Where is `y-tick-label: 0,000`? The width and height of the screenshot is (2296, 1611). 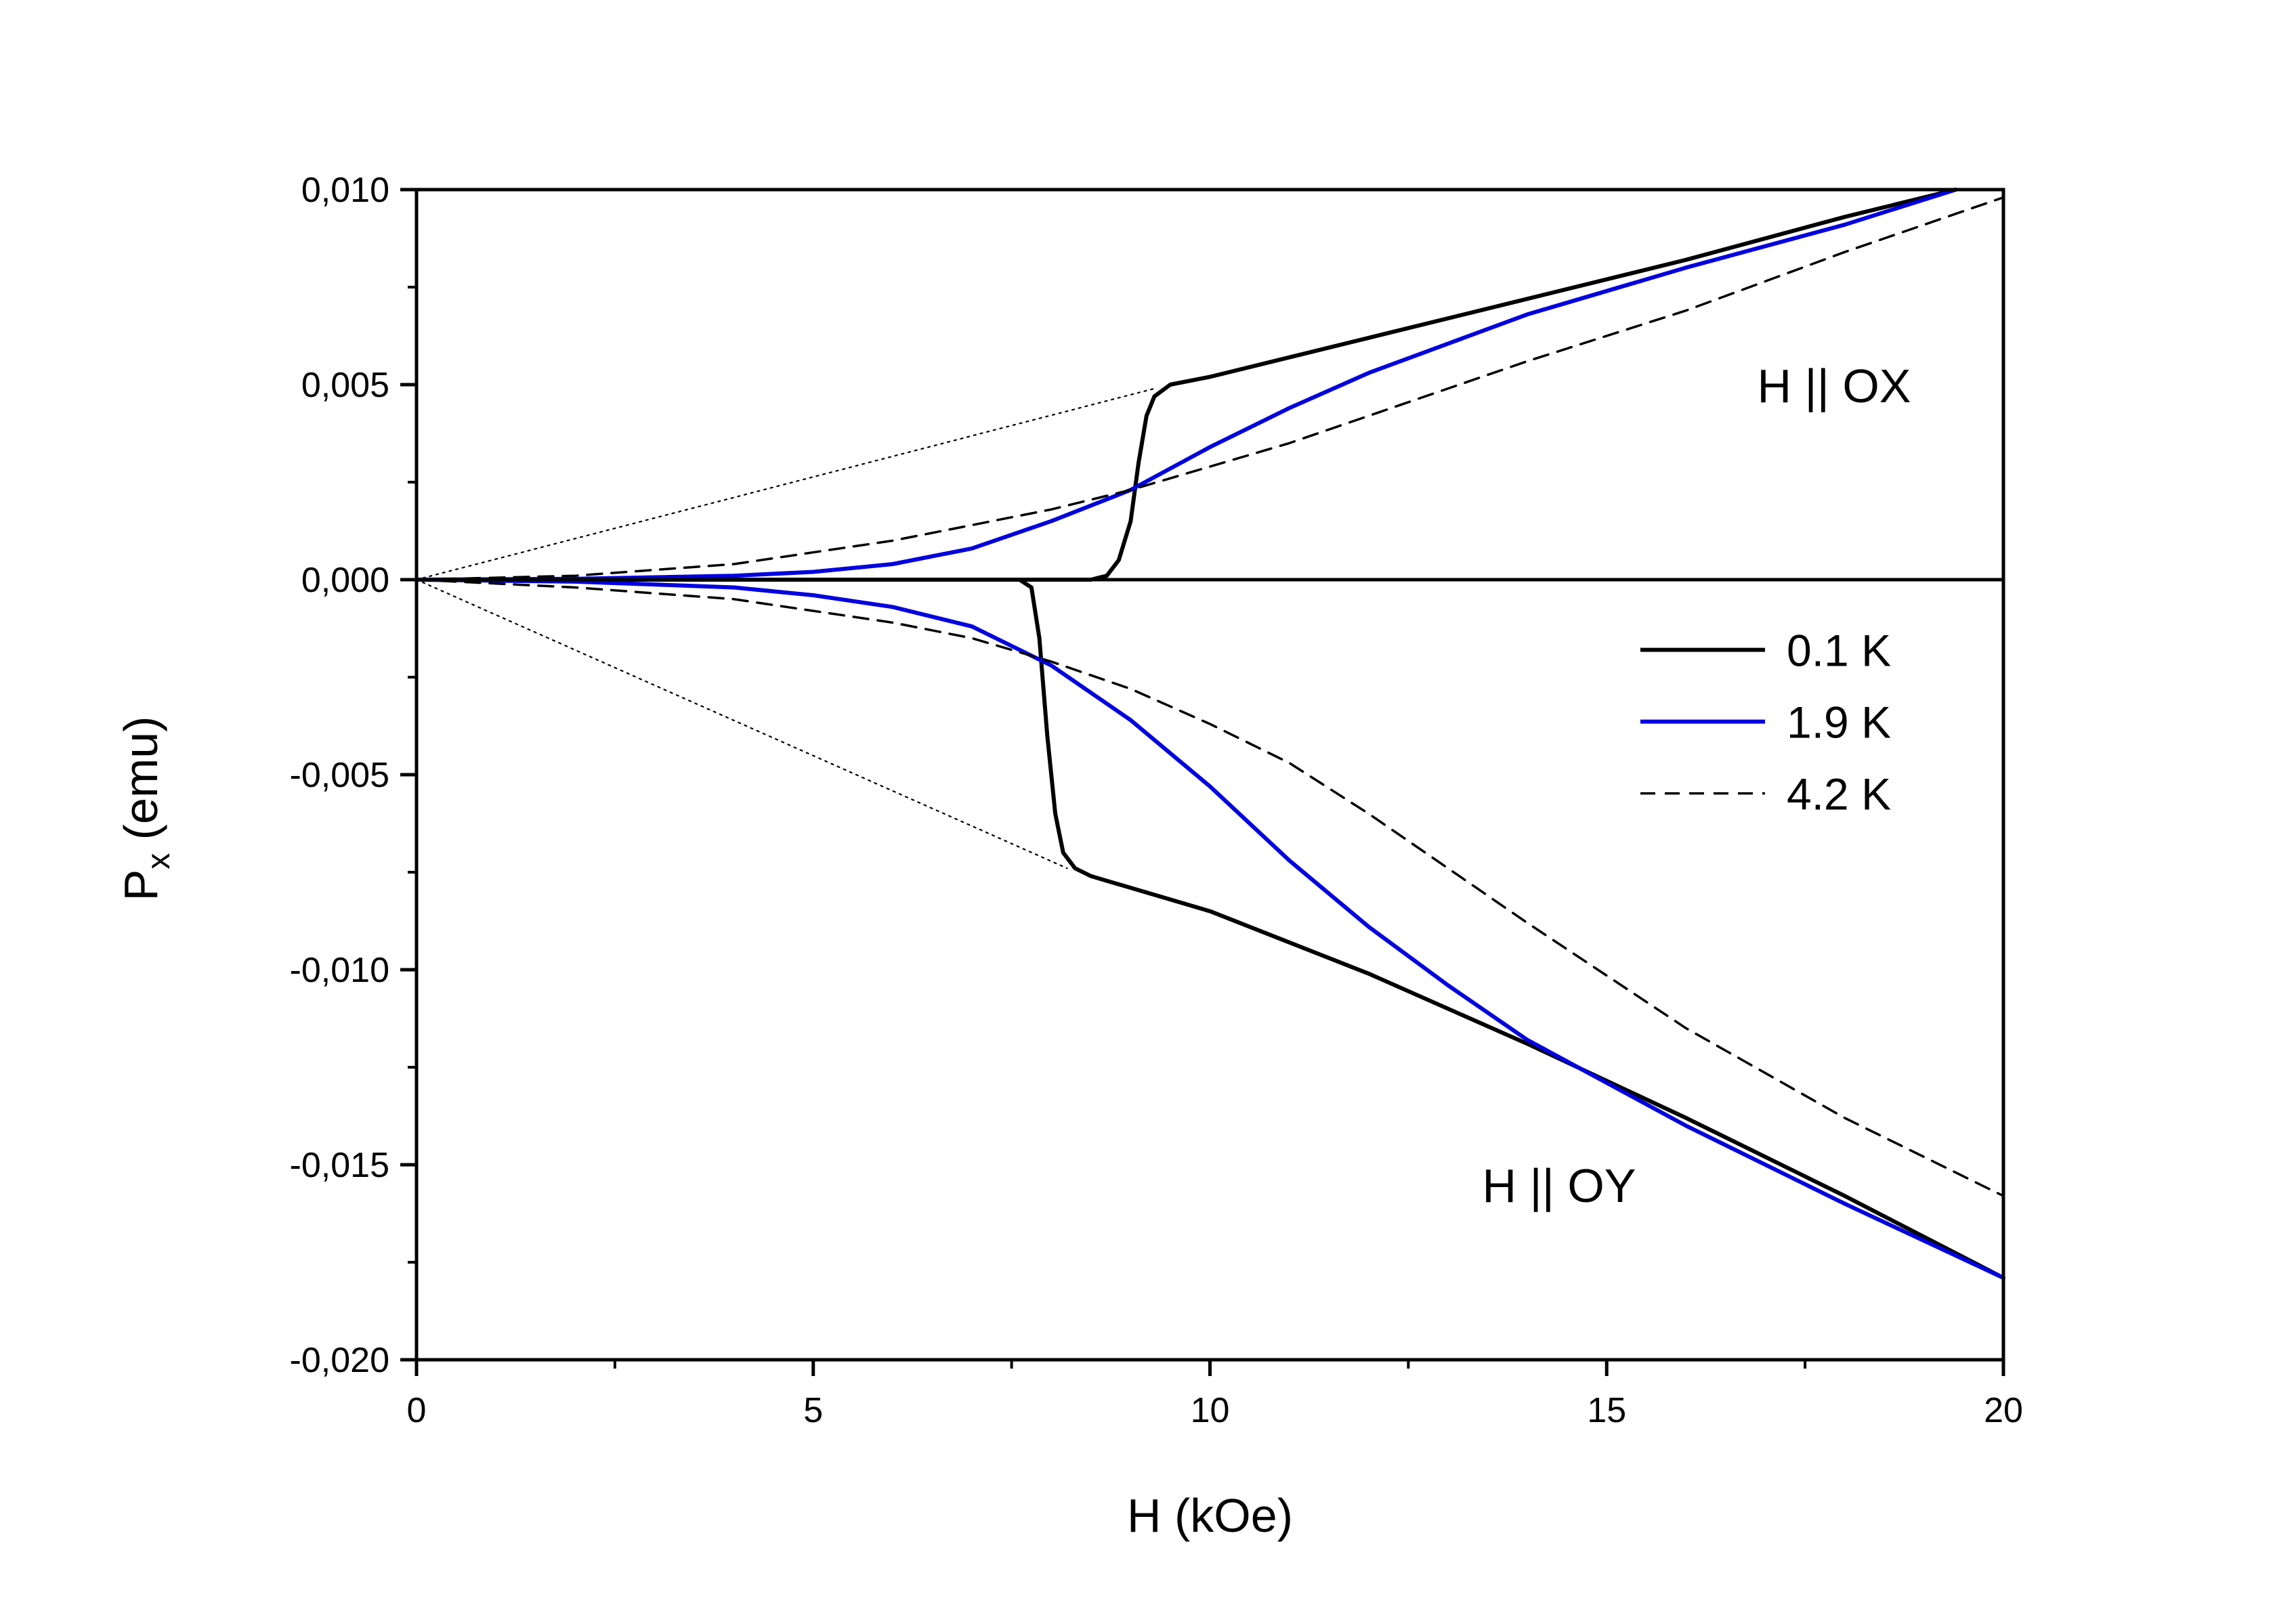
y-tick-label: 0,000 is located at coordinates (345, 580).